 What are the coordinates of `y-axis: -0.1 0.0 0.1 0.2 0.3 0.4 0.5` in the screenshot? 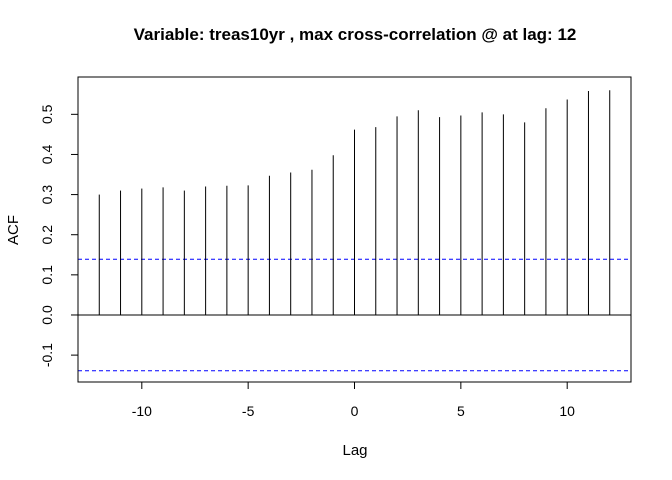 It's located at (59, 235).